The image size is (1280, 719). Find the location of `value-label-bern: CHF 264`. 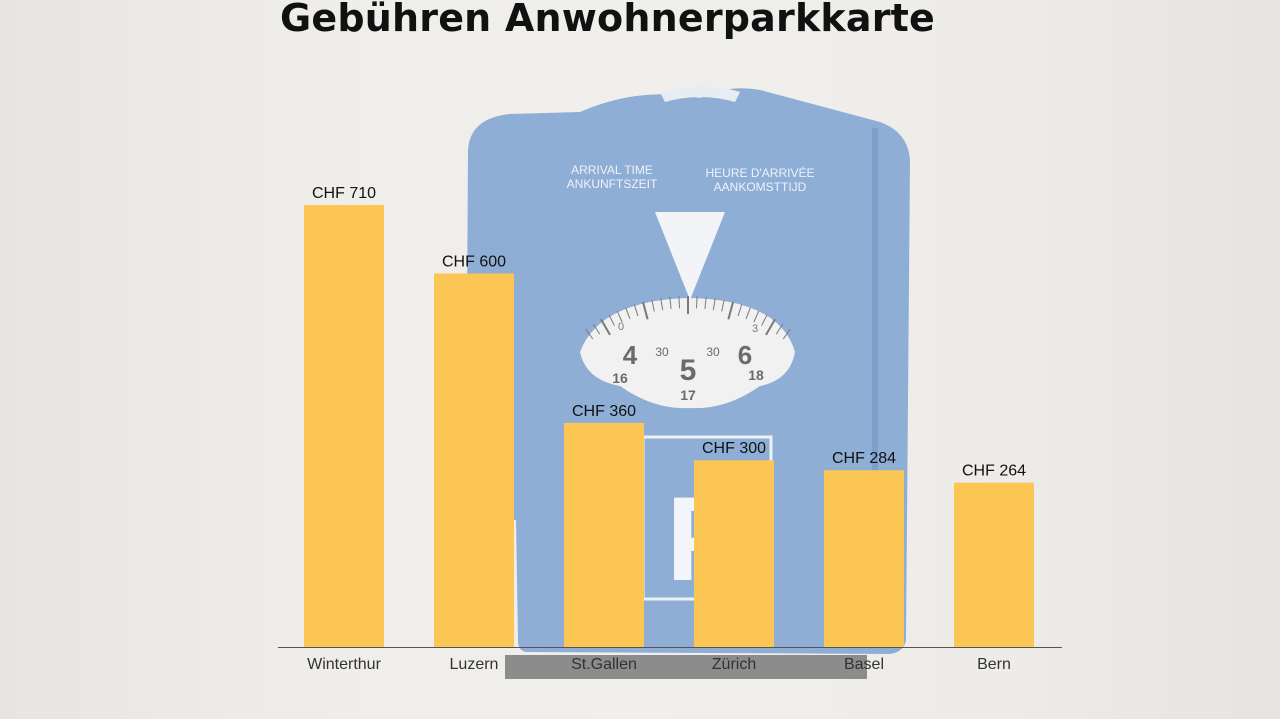

value-label-bern: CHF 264 is located at coordinates (994, 471).